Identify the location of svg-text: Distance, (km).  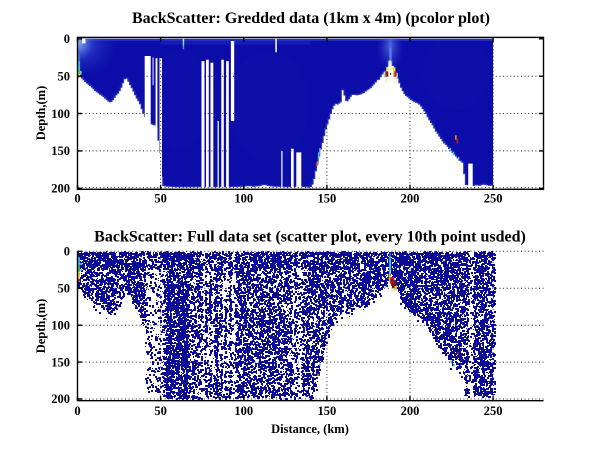
(310, 429).